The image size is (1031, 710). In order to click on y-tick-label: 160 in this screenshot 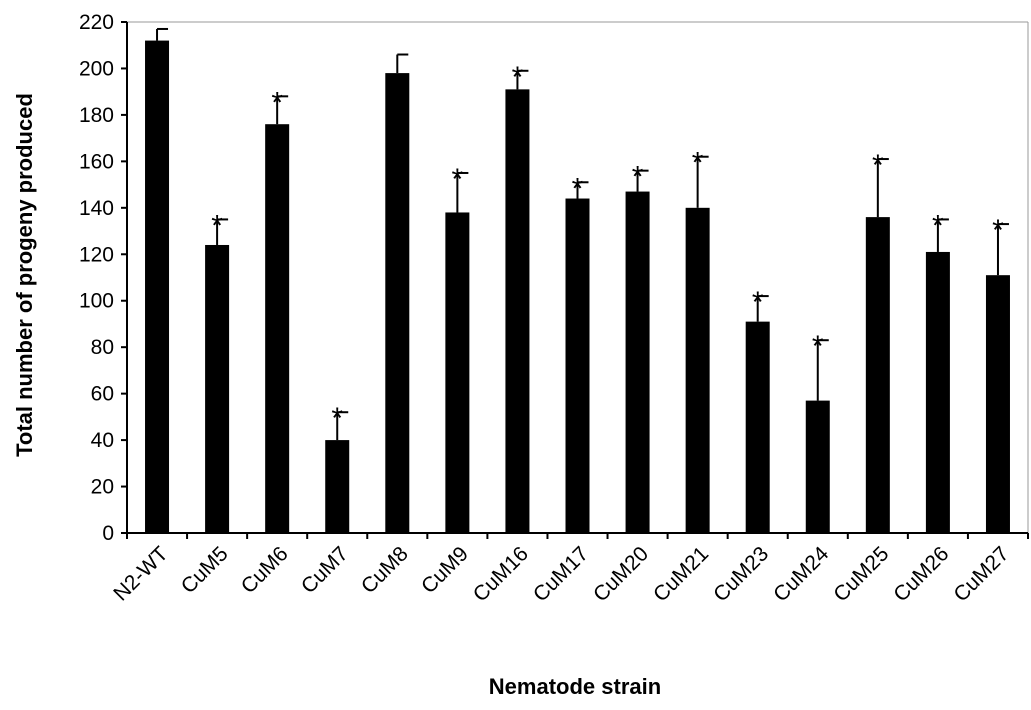, I will do `click(96, 161)`.